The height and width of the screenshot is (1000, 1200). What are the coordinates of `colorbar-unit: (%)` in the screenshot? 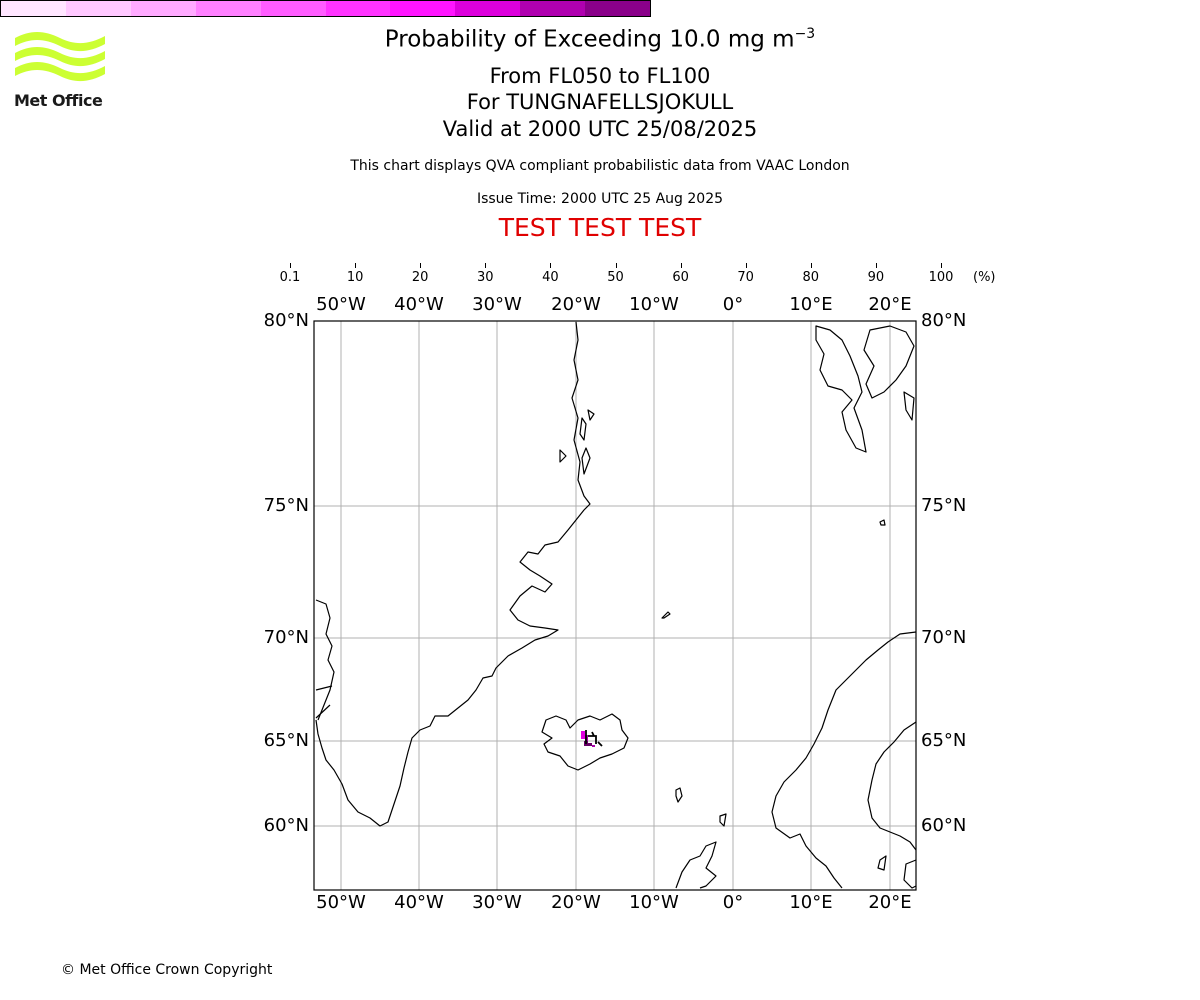 It's located at (984, 277).